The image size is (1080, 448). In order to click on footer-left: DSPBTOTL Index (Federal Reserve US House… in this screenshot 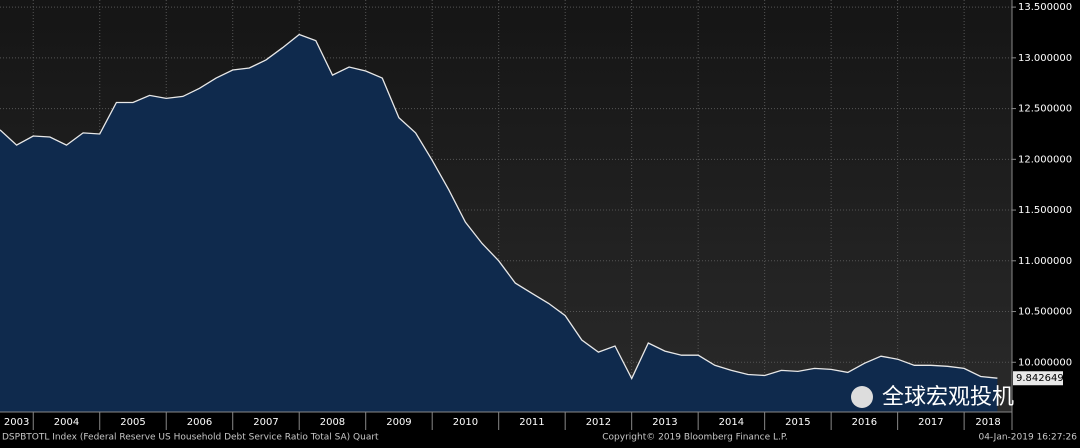, I will do `click(190, 438)`.